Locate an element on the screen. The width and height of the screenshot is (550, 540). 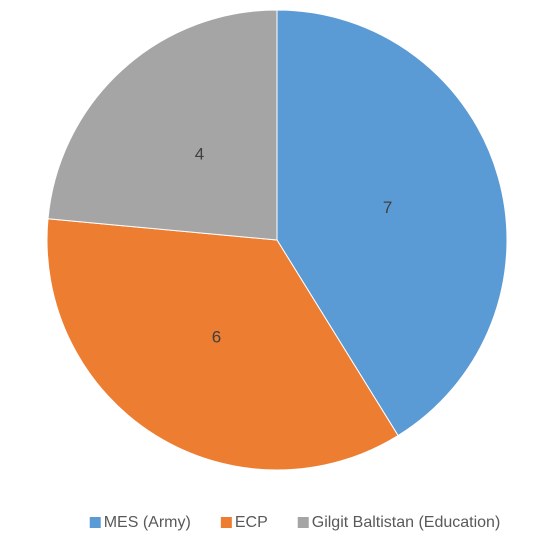
legend-label: ECP is located at coordinates (251, 522).